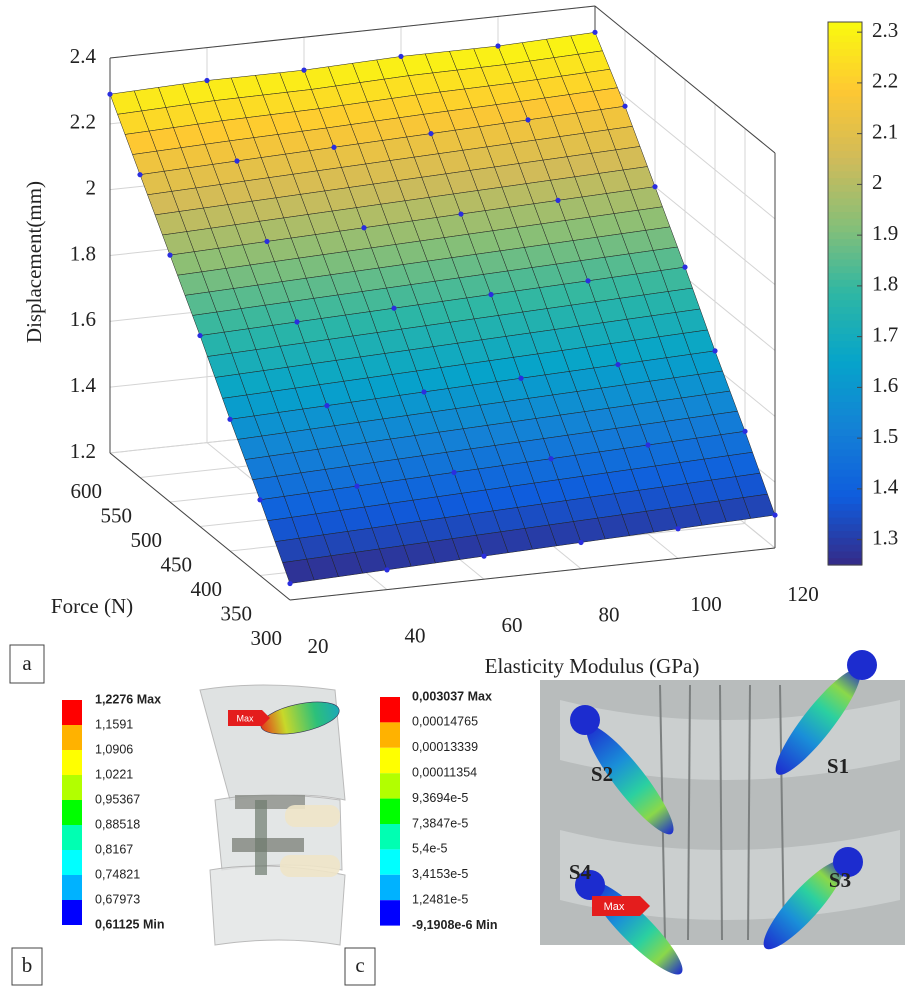 This screenshot has height=1001, width=909. What do you see at coordinates (602, 774) in the screenshot?
I see `screw-label: S2` at bounding box center [602, 774].